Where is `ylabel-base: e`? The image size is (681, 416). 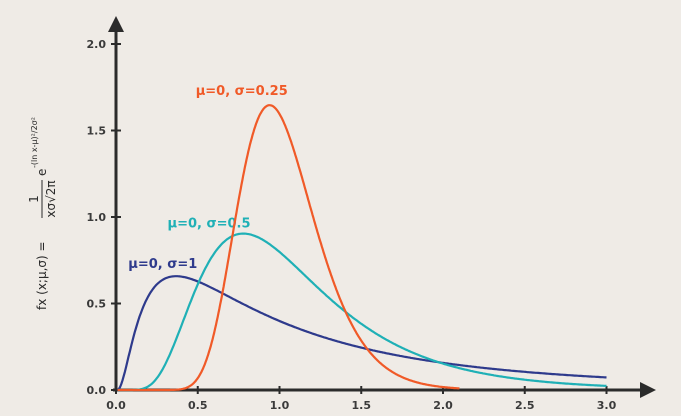
ylabel-base: e is located at coordinates (42, 172).